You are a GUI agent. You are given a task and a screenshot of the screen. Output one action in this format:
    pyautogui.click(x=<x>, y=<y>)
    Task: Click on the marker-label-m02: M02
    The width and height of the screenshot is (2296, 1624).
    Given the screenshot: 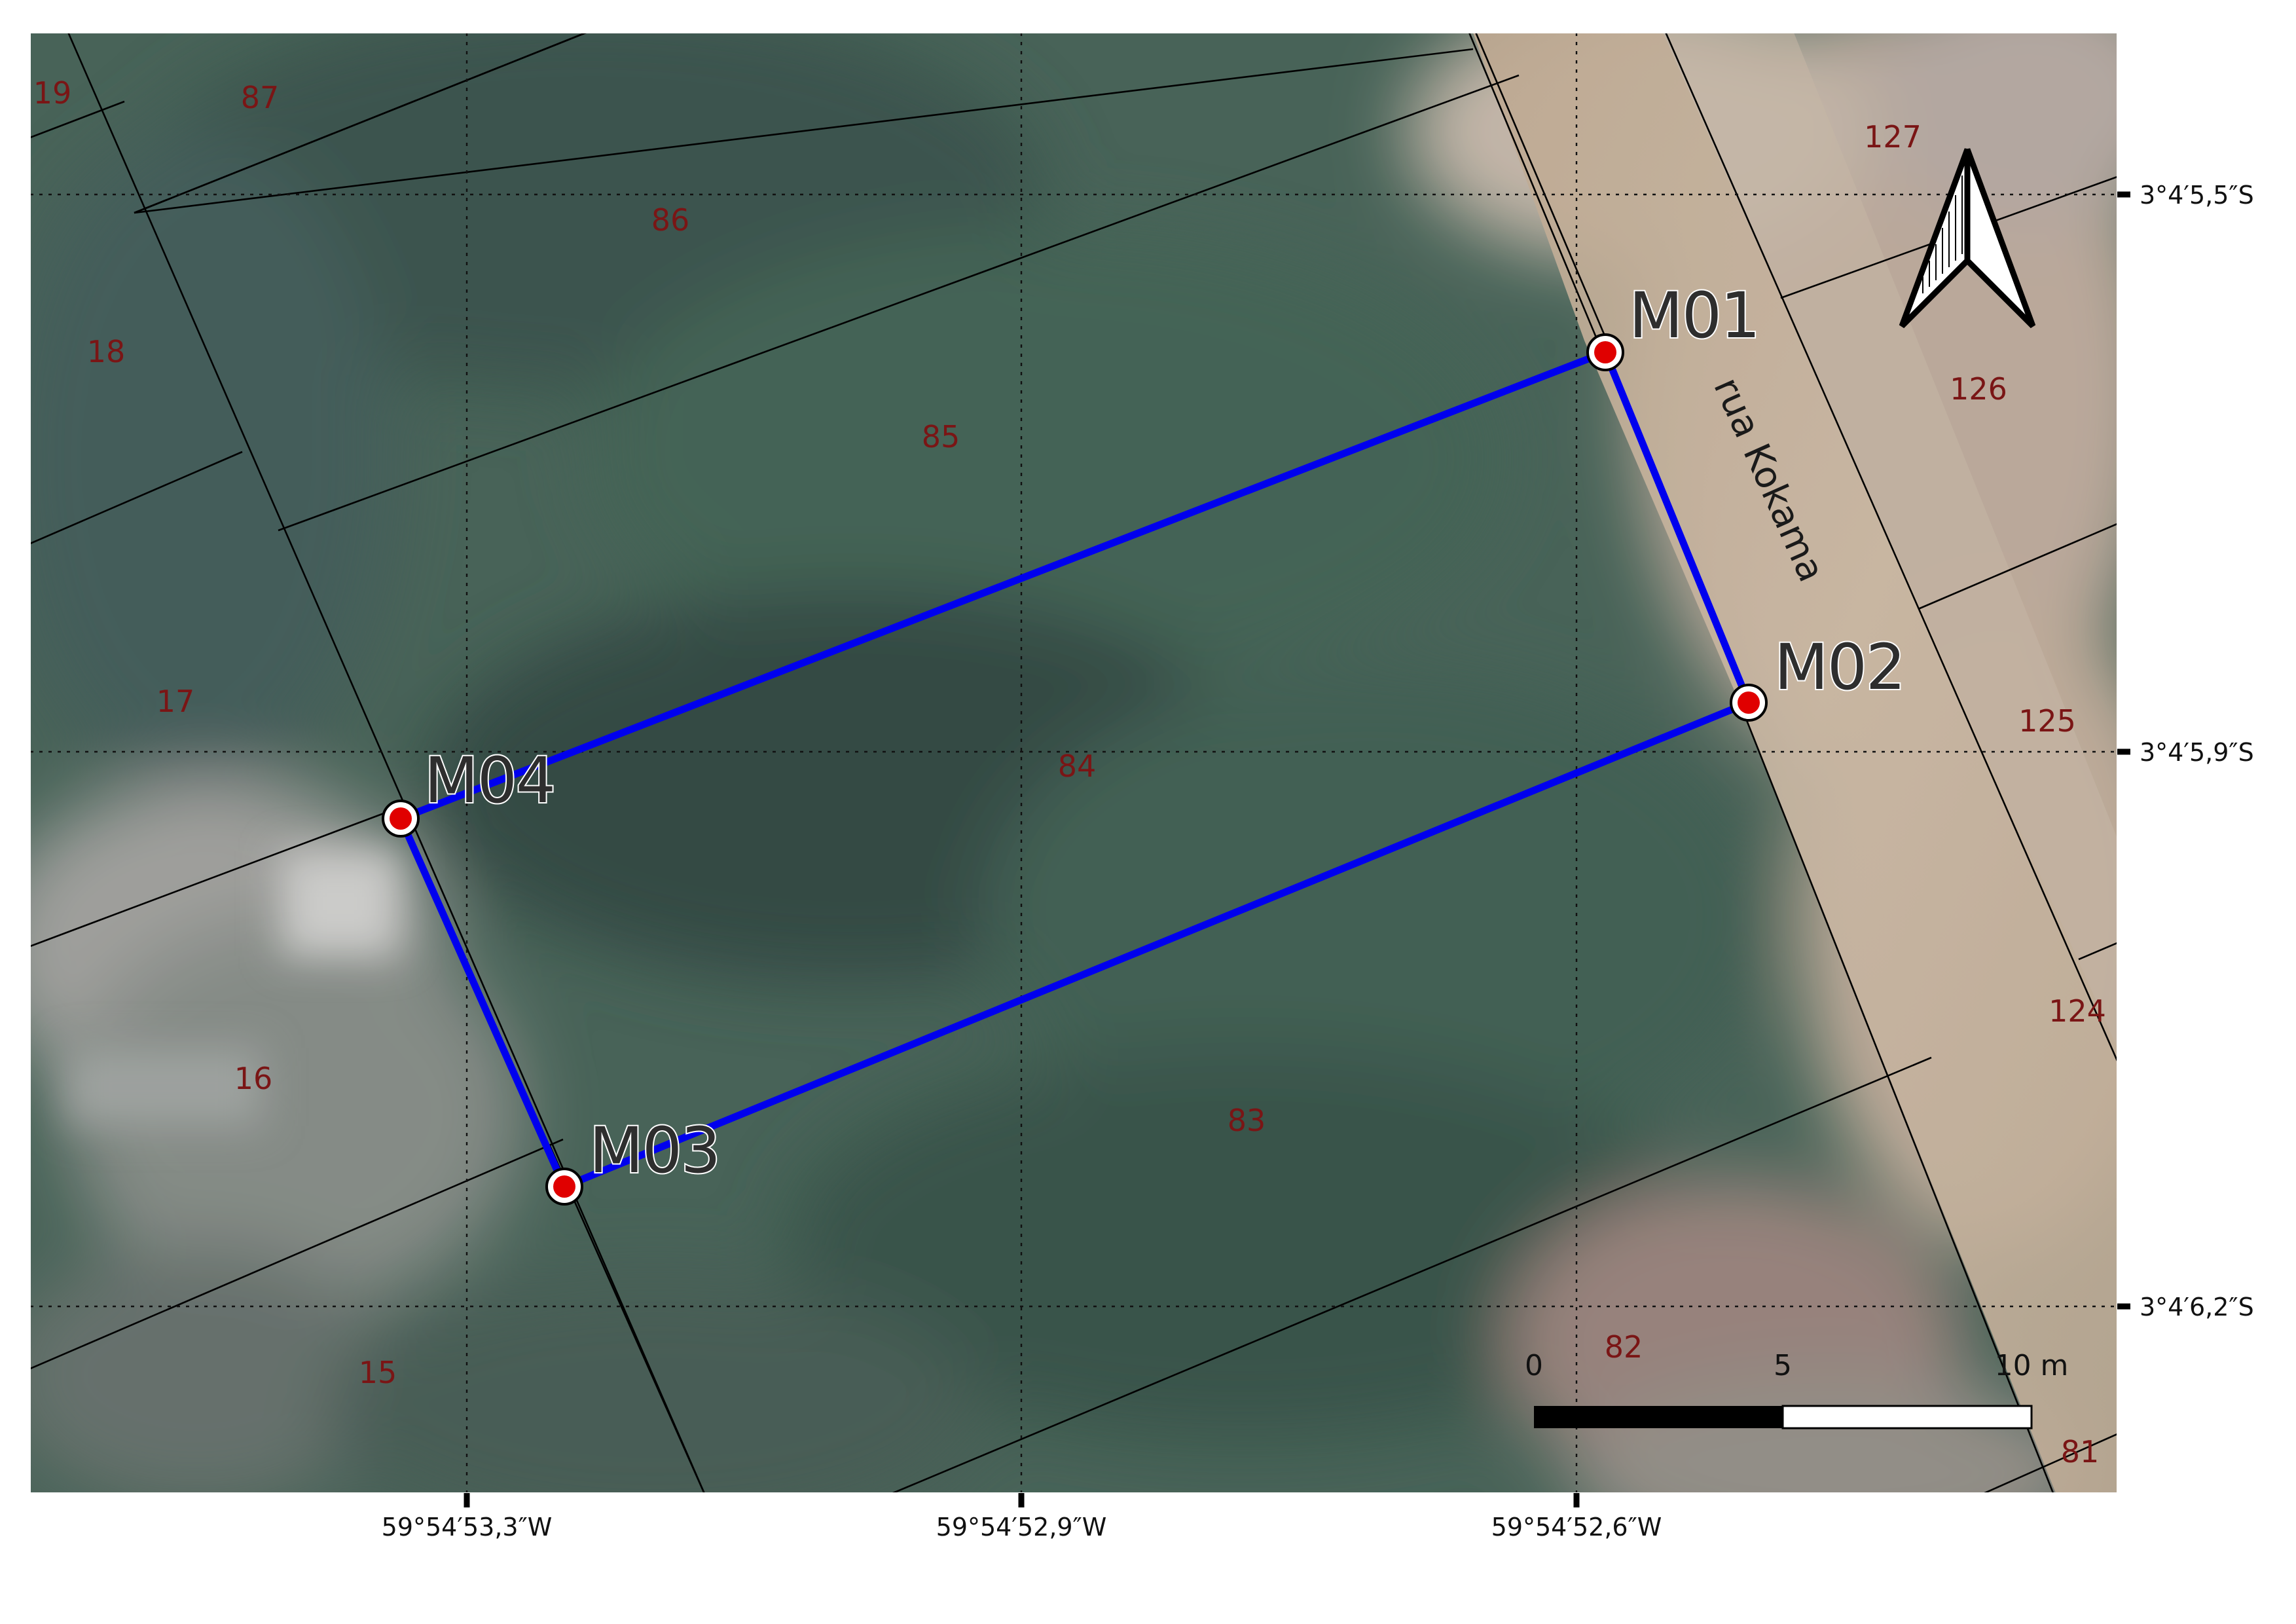 What is the action you would take?
    pyautogui.click(x=1839, y=667)
    